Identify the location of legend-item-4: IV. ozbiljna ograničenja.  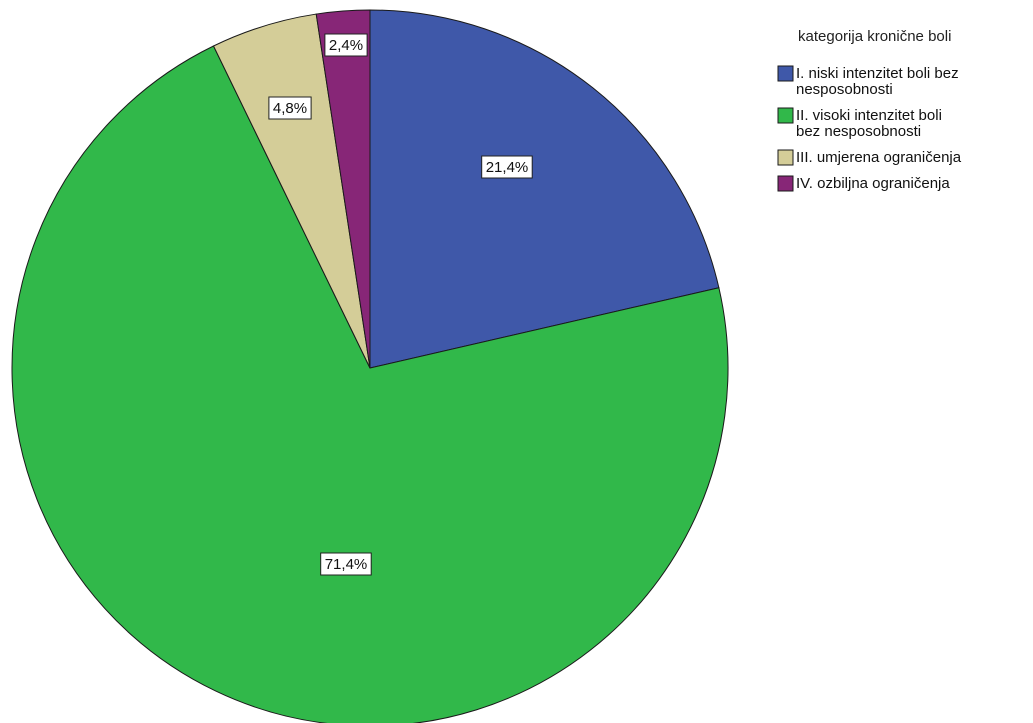
(863, 183).